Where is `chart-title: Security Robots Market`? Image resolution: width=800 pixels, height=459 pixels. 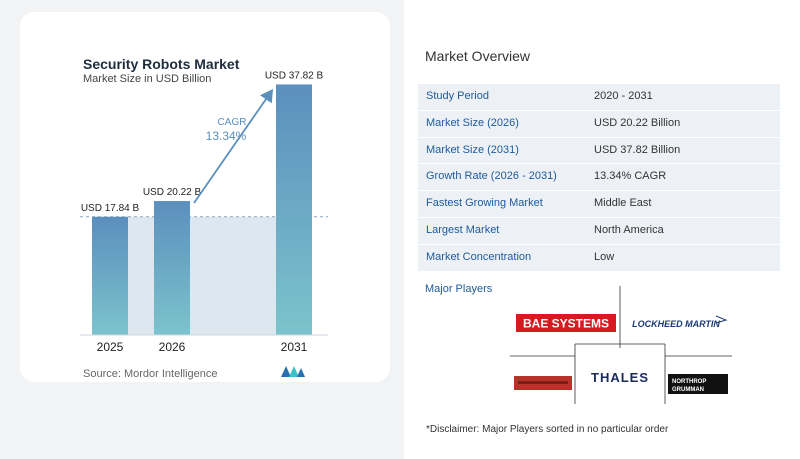 chart-title: Security Robots Market is located at coordinates (161, 64).